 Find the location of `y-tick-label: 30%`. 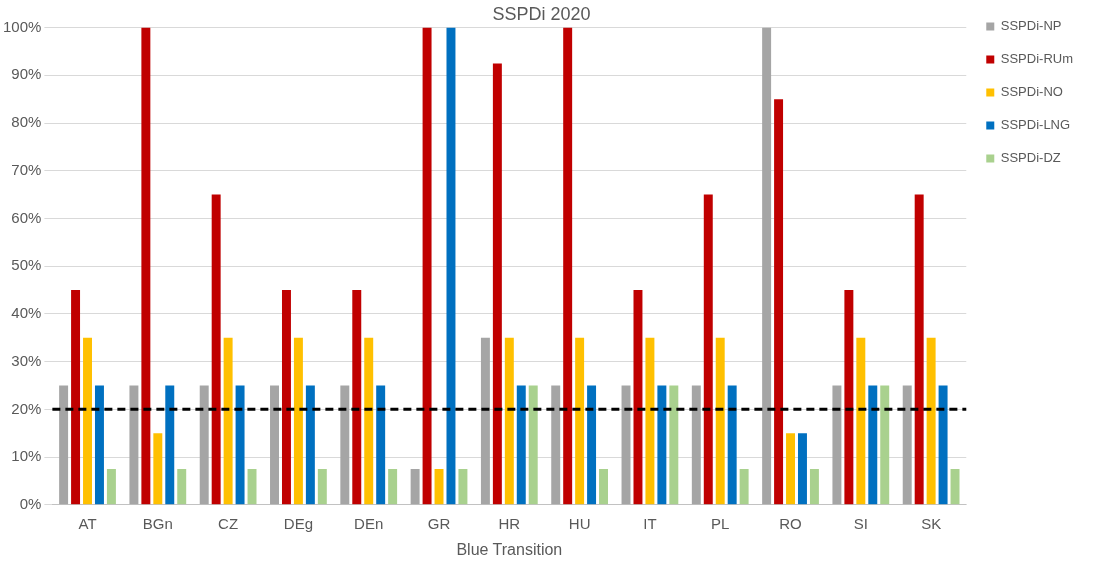

y-tick-label: 30% is located at coordinates (26, 360).